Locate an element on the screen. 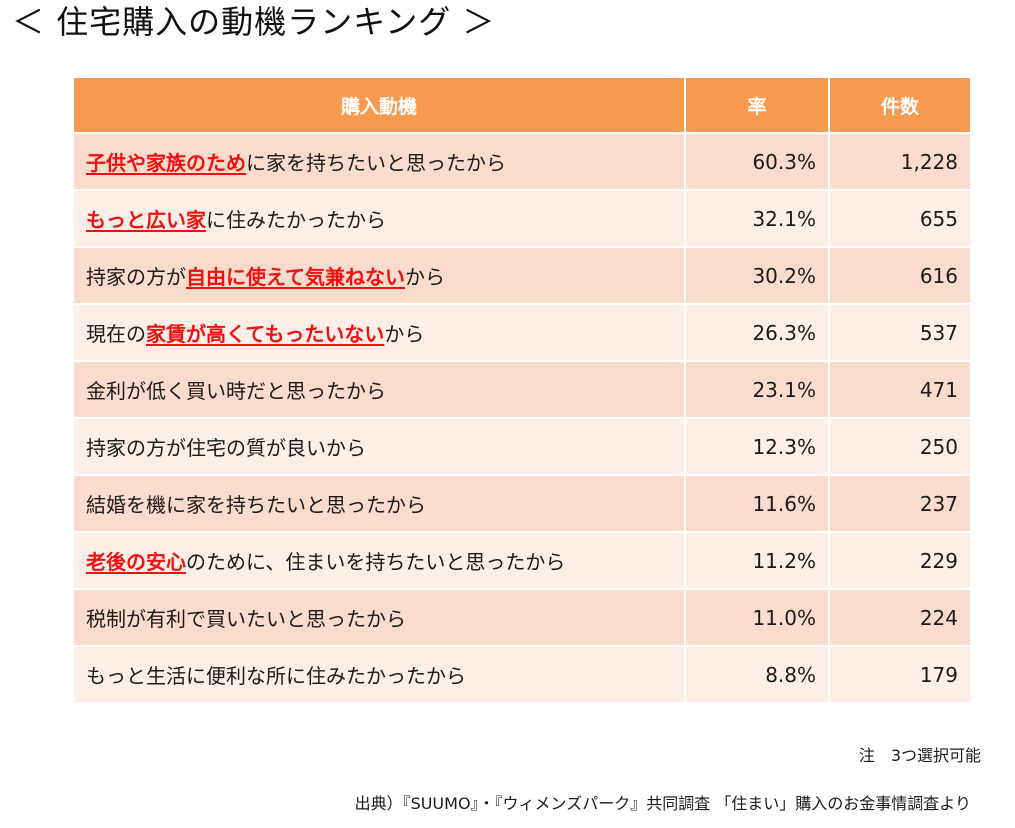  rate-cell: 12.3% is located at coordinates (757, 446).